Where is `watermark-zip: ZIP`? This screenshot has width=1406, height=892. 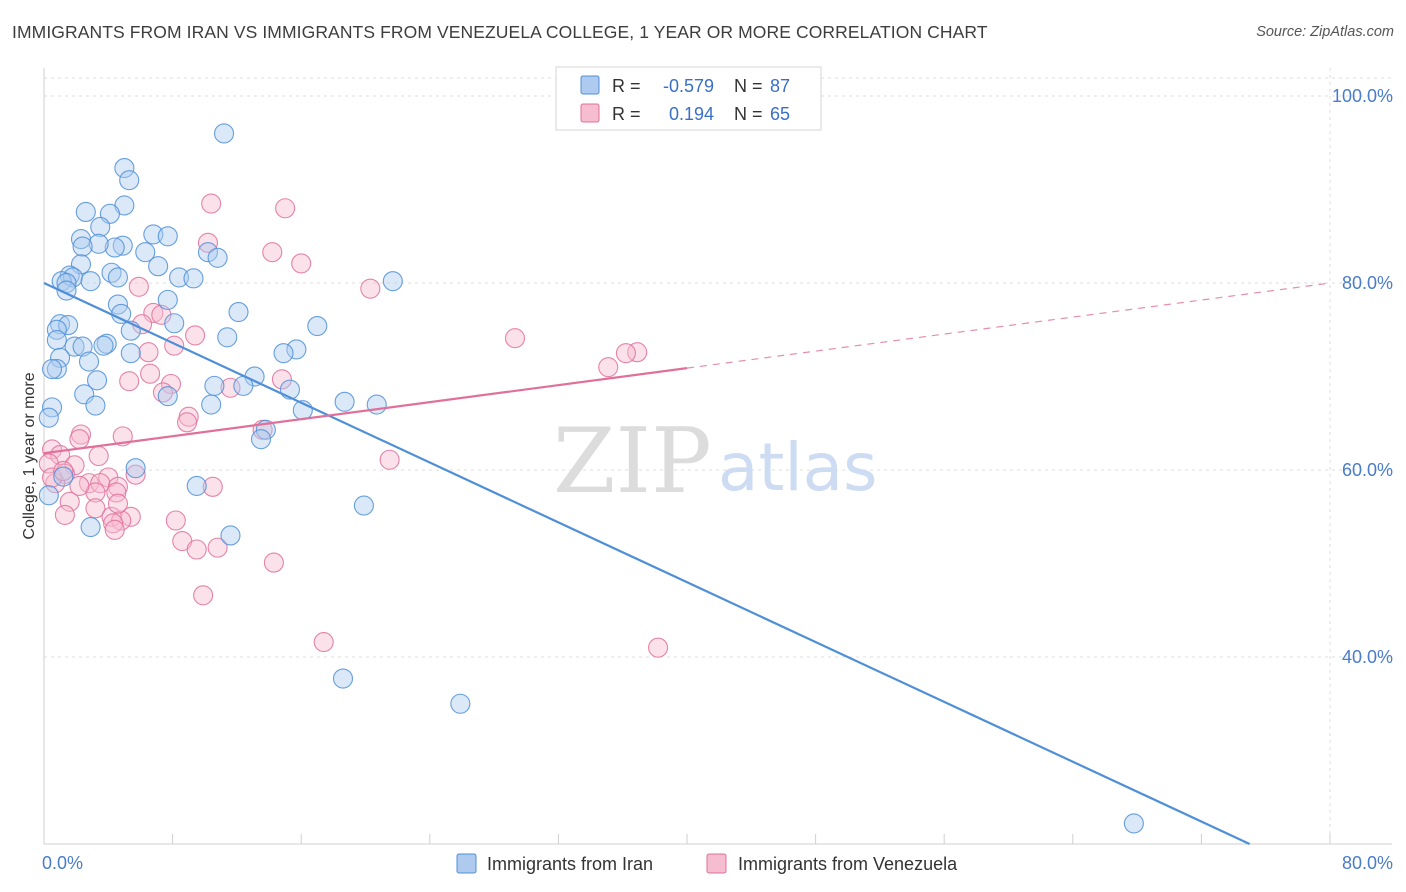
watermark-zip: ZIP is located at coordinates (632, 461).